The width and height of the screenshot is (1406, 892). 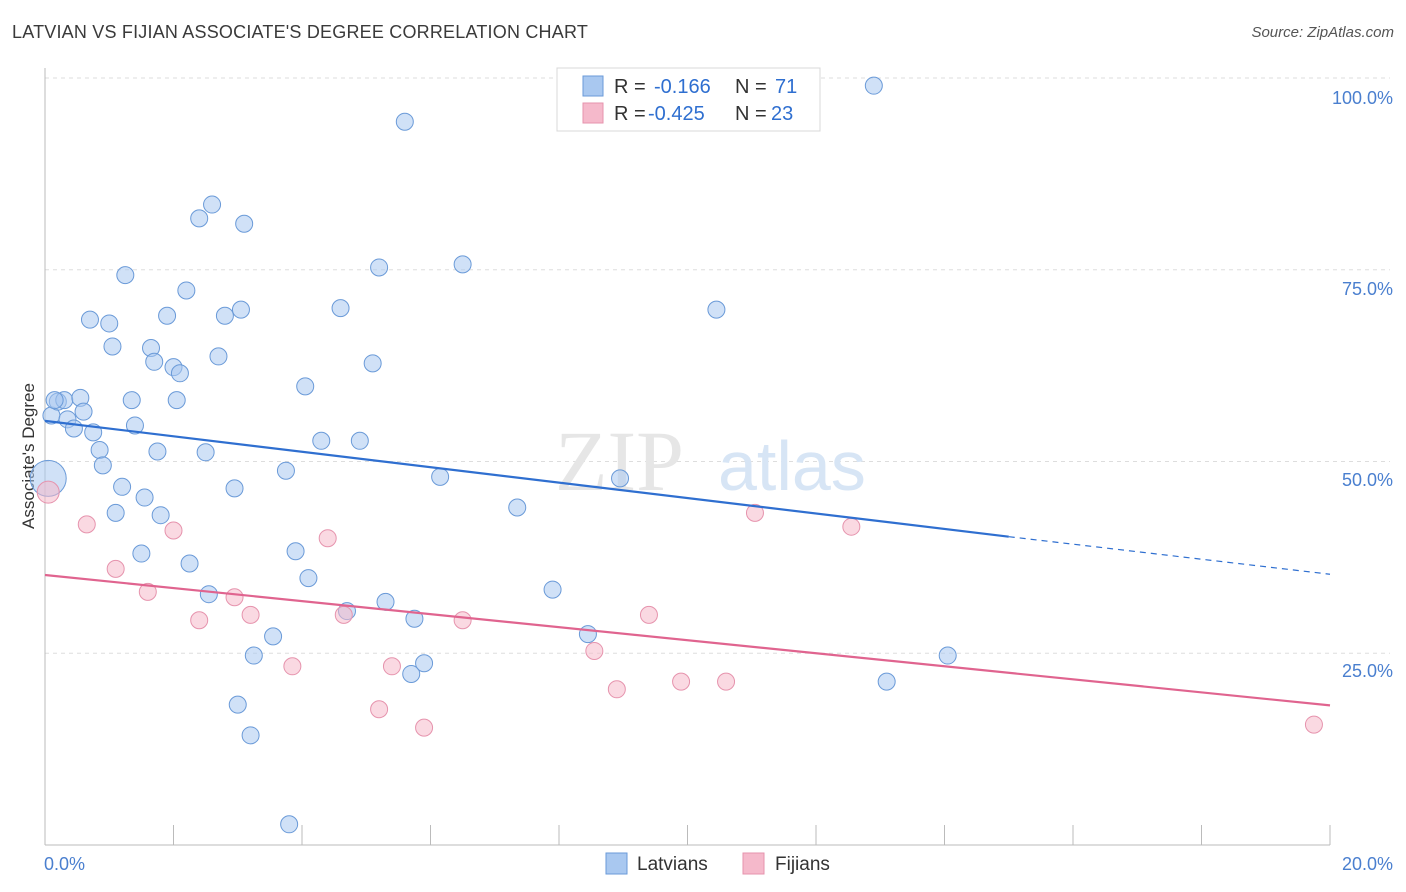 What do you see at coordinates (717, 863) in the screenshot?
I see `series-legend: Latvians Fijians` at bounding box center [717, 863].